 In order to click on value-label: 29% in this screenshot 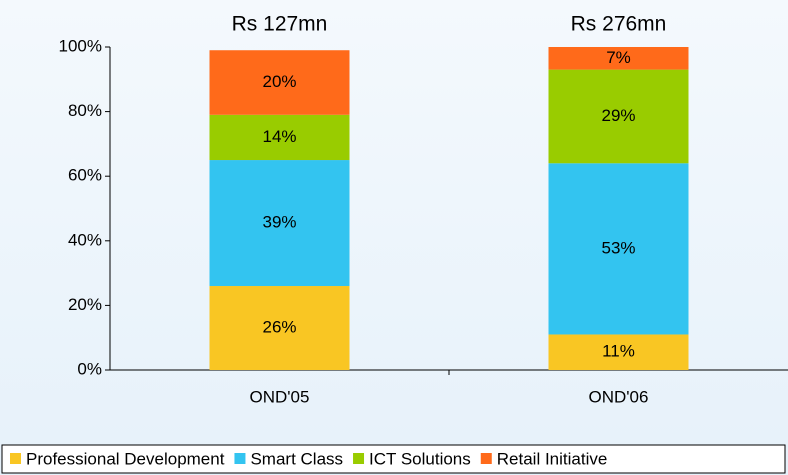, I will do `click(618, 115)`.